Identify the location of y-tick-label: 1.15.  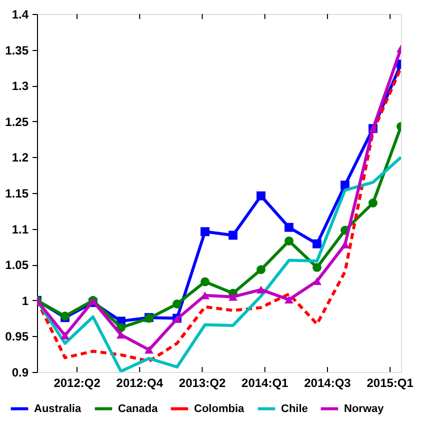
(17, 193).